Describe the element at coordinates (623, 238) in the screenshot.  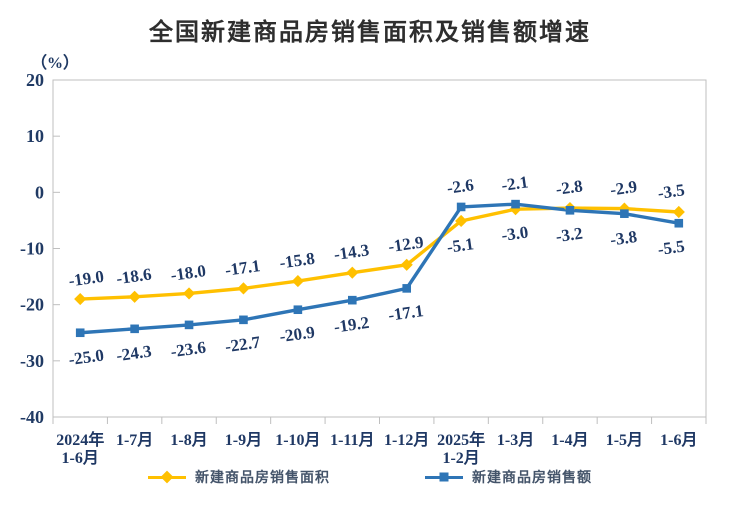
I see `data-label-sales-amount: -3.8` at that location.